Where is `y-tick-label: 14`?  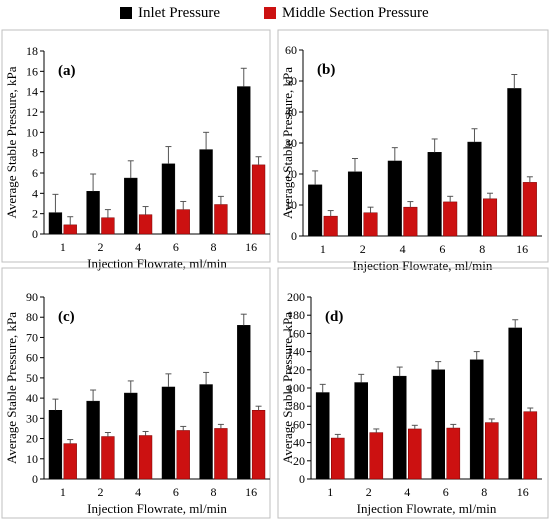 y-tick-label: 14 is located at coordinates (32, 92).